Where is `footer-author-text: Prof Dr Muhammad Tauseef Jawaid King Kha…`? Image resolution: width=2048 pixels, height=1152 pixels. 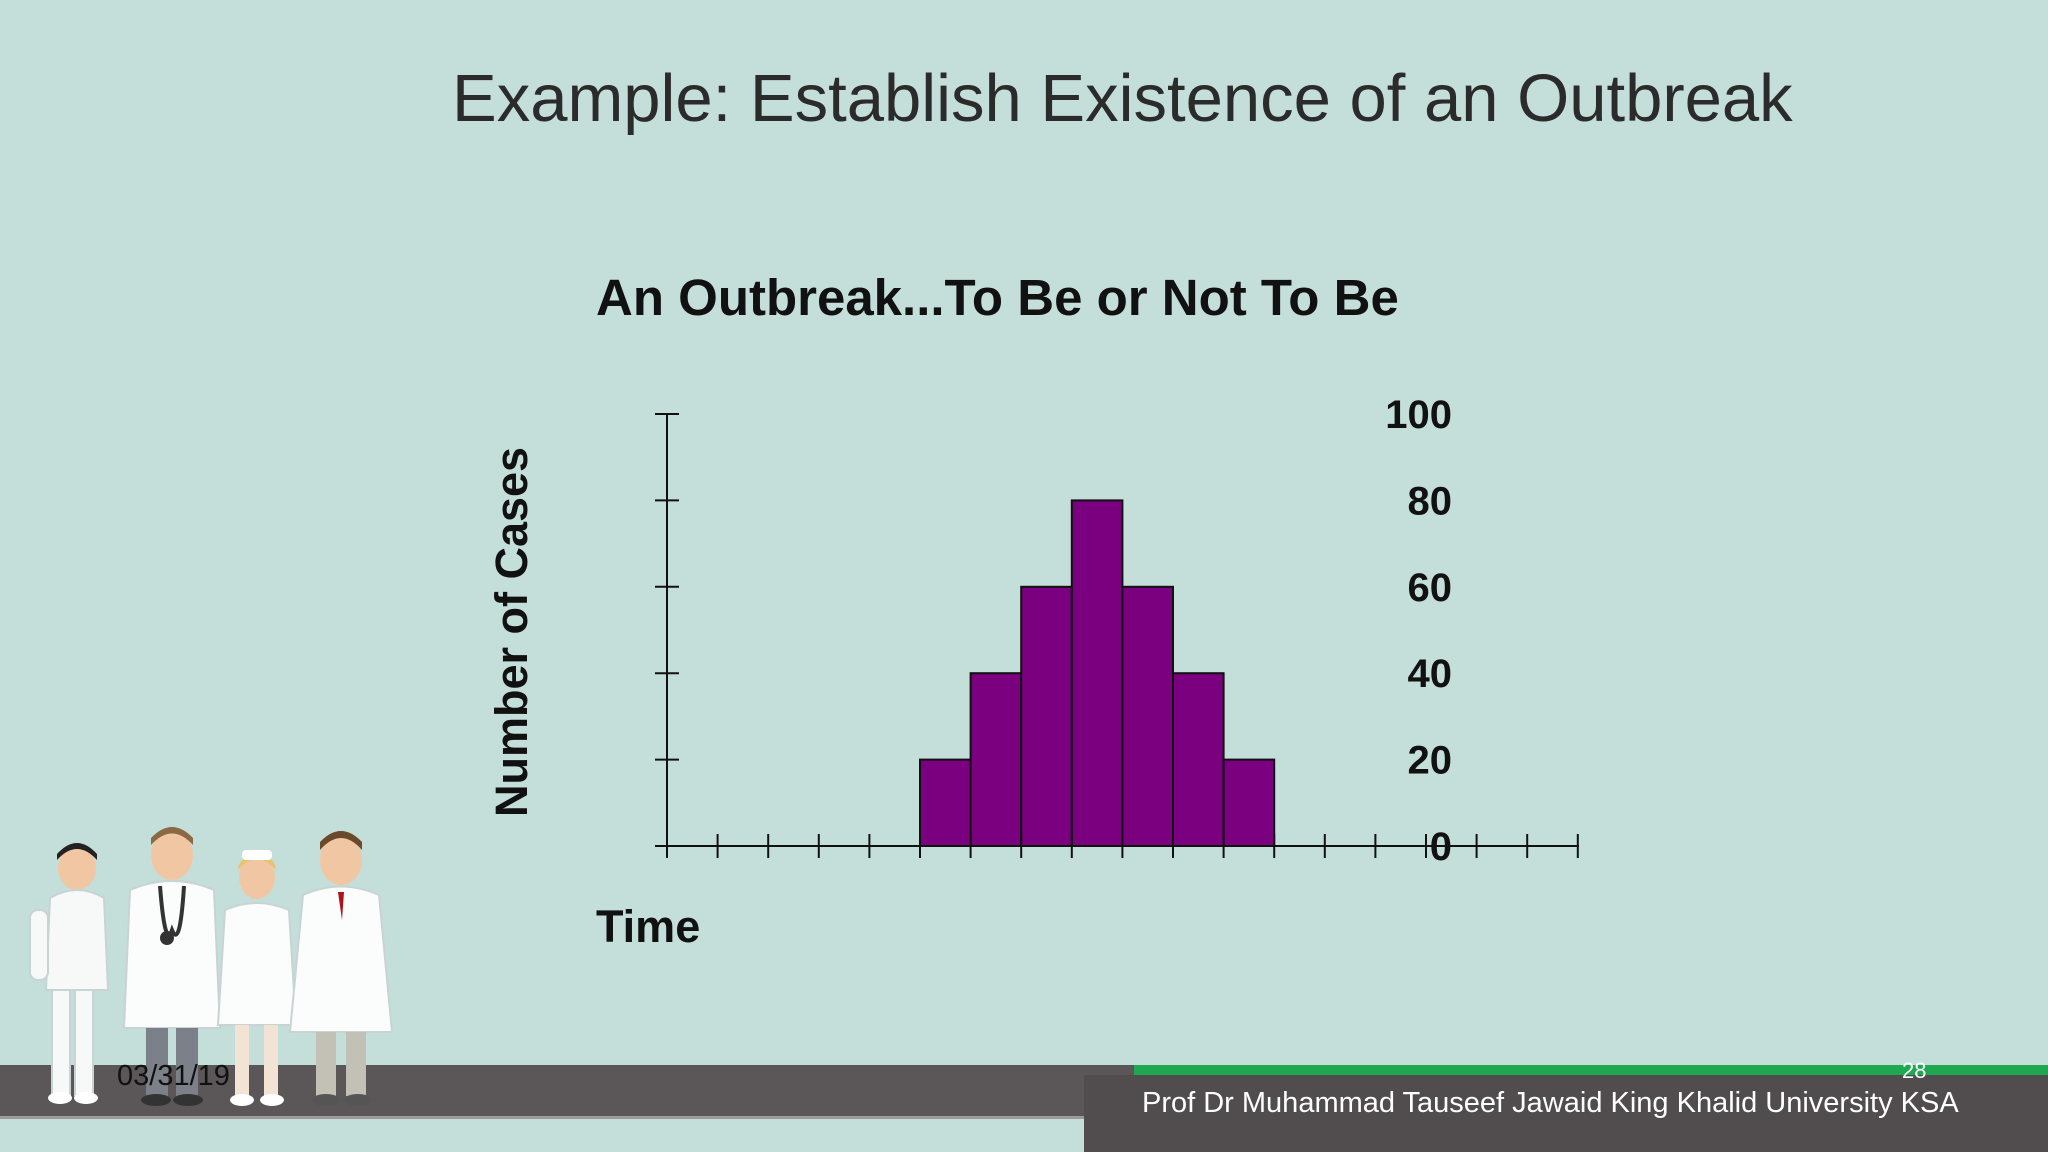
footer-author-text: Prof Dr Muhammad Tauseef Jawaid King Kha… is located at coordinates (1550, 1103).